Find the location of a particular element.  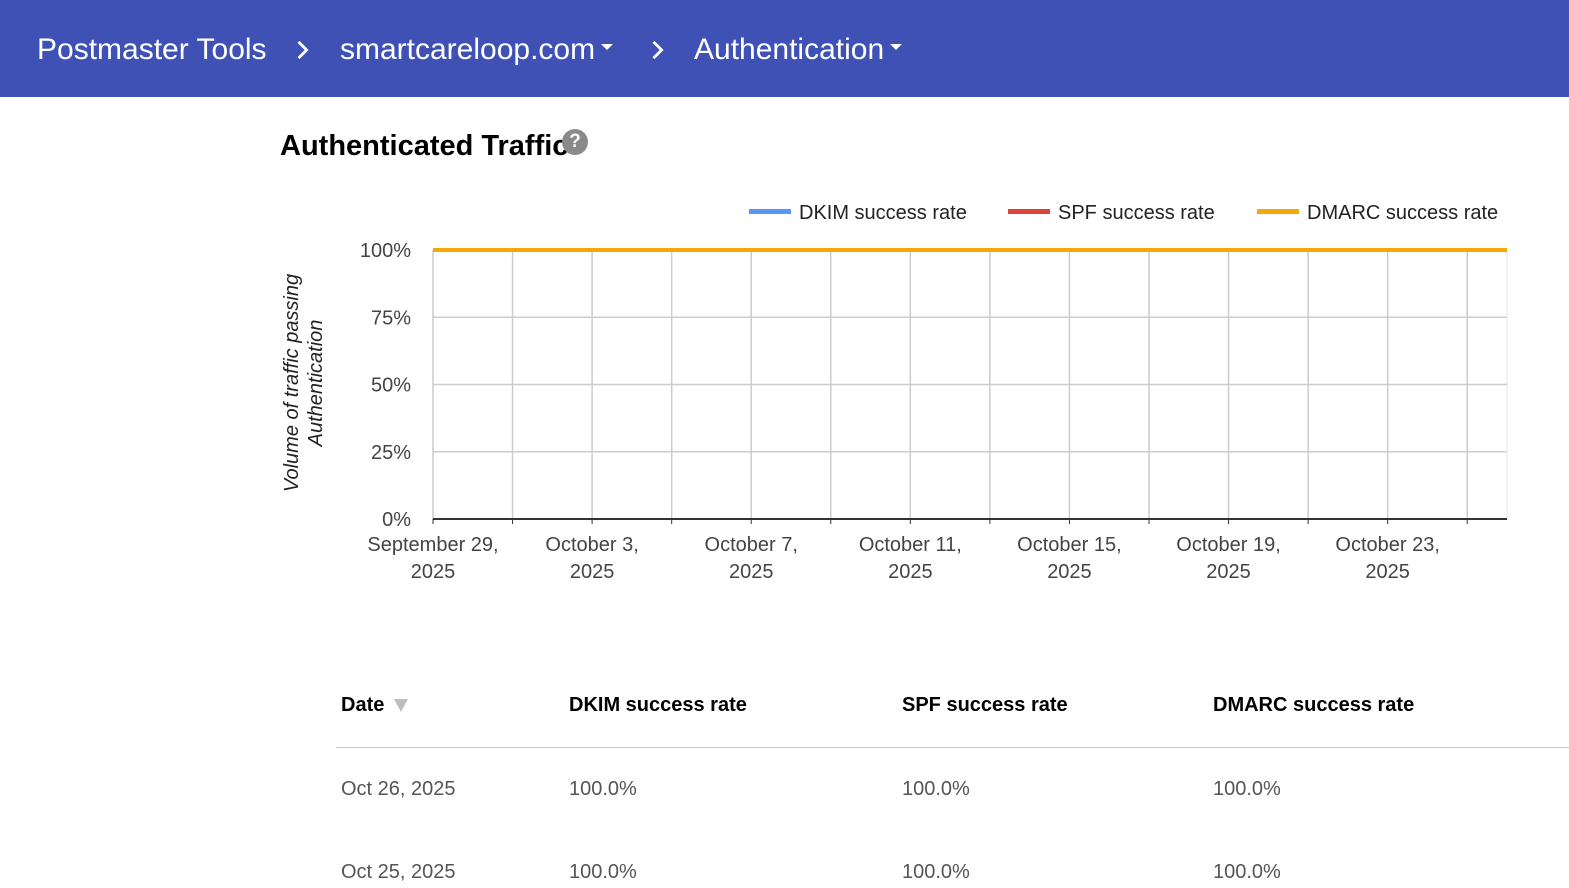

column-header-date-label: Date is located at coordinates (363, 705).